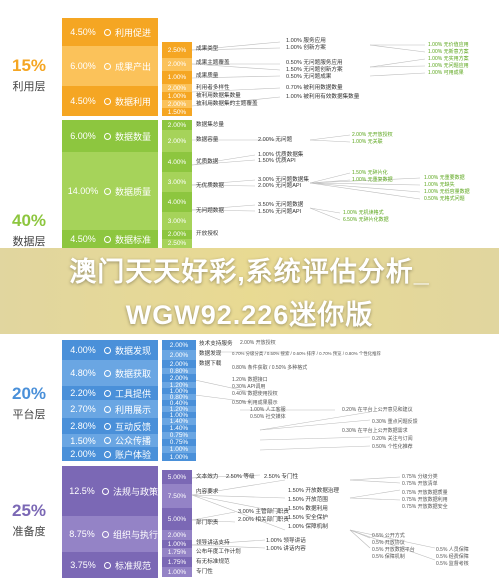 The image size is (499, 588). Describe the element at coordinates (388, 536) in the screenshot. I see `l4-label: 0.5% 公开方式` at that location.